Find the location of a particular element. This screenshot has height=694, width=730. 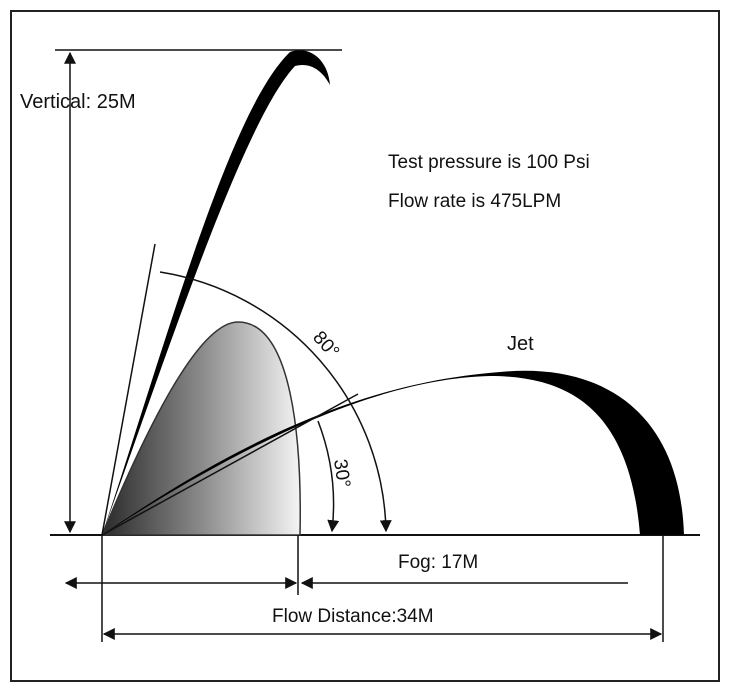

angle-80-label: 80° is located at coordinates (325, 344).